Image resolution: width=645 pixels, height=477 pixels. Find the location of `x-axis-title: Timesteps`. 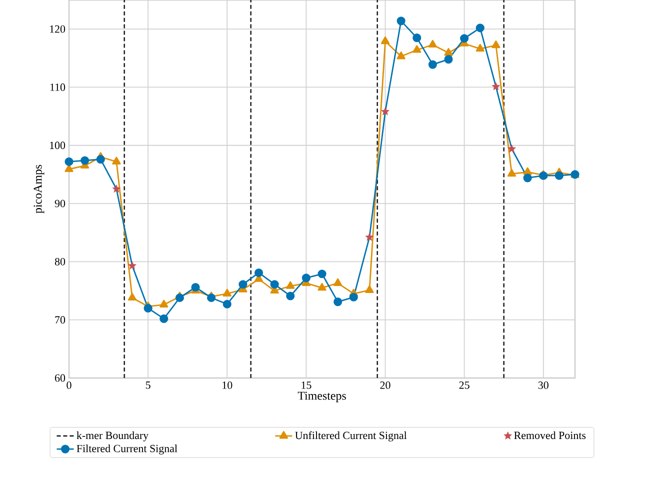

x-axis-title: Timesteps is located at coordinates (322, 397).